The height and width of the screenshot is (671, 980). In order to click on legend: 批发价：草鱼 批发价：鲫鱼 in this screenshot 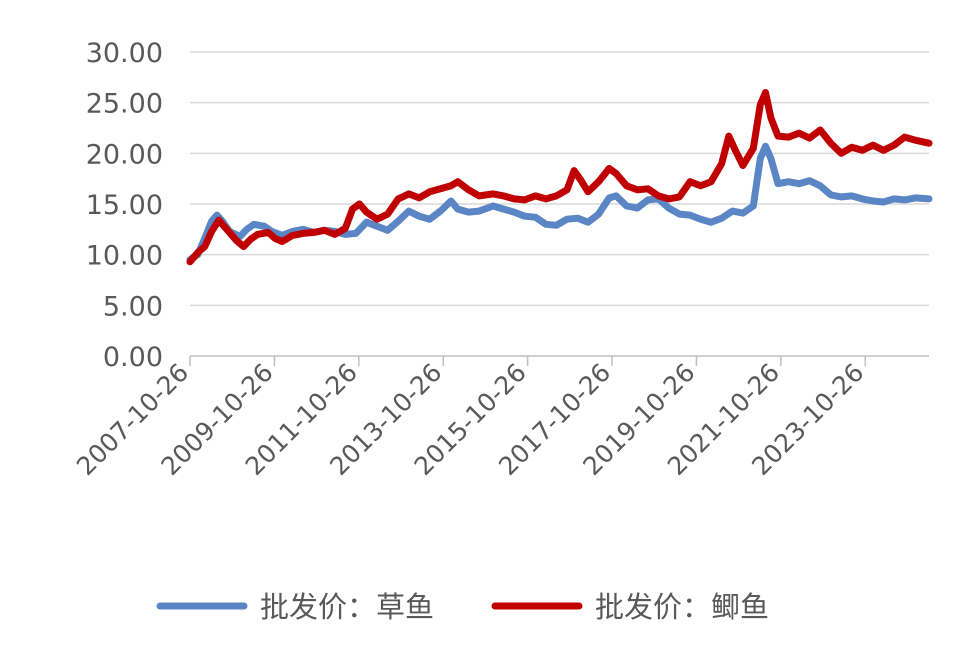, I will do `click(462, 607)`.